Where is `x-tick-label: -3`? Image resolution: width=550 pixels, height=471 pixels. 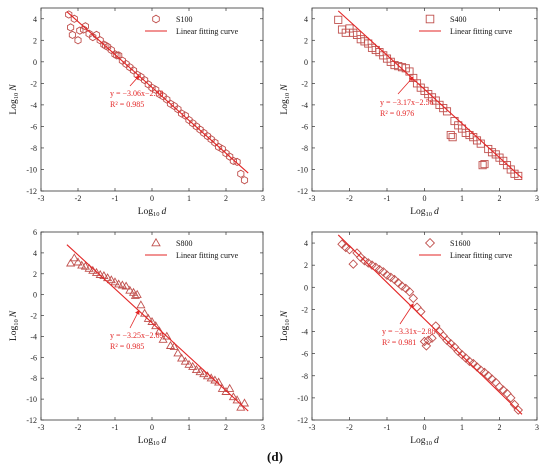
x-tick-label: -3 is located at coordinates (312, 427).